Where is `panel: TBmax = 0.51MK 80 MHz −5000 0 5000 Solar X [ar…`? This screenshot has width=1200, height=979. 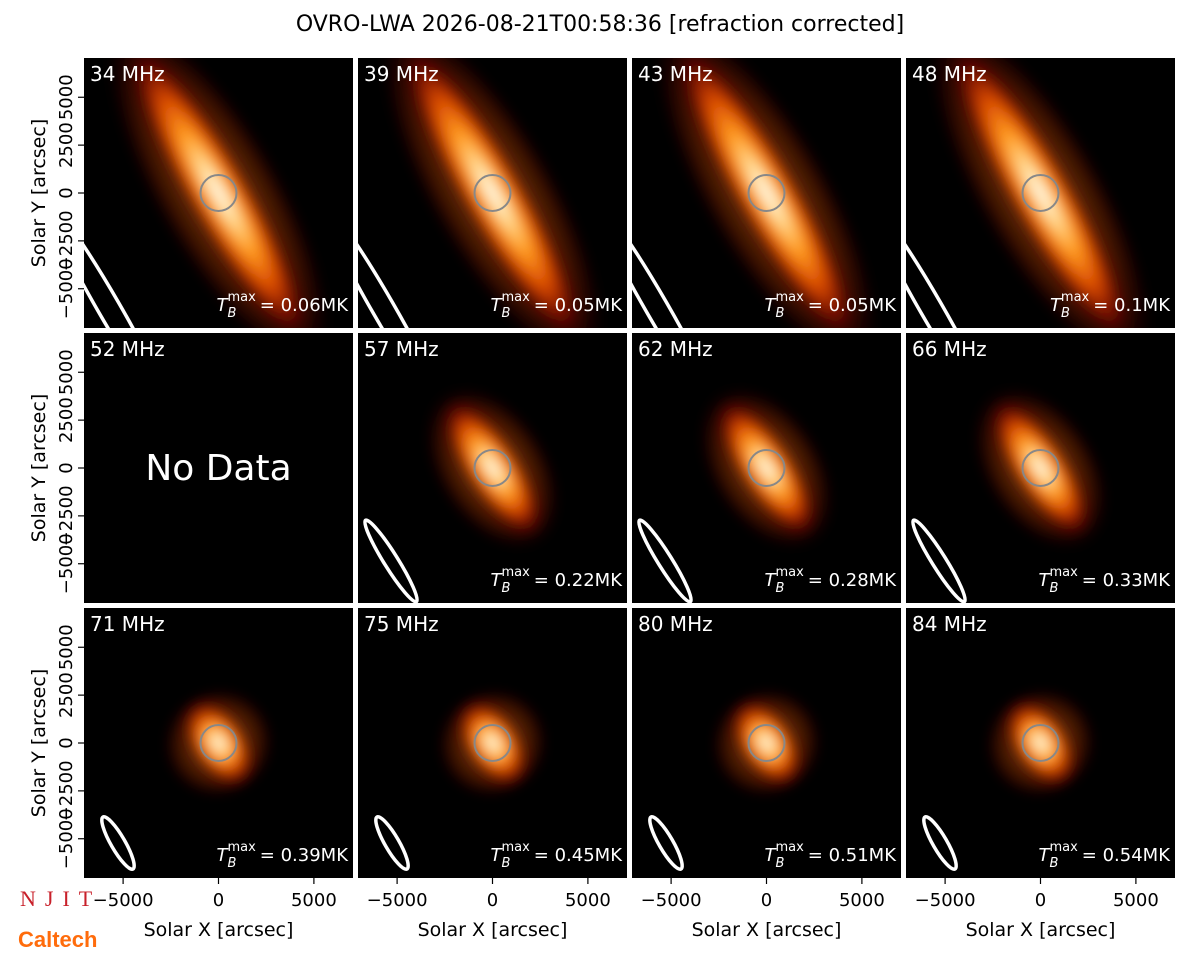 panel: TBmax = 0.51MK 80 MHz −5000 0 5000 Solar X [ar… is located at coordinates (766, 774).